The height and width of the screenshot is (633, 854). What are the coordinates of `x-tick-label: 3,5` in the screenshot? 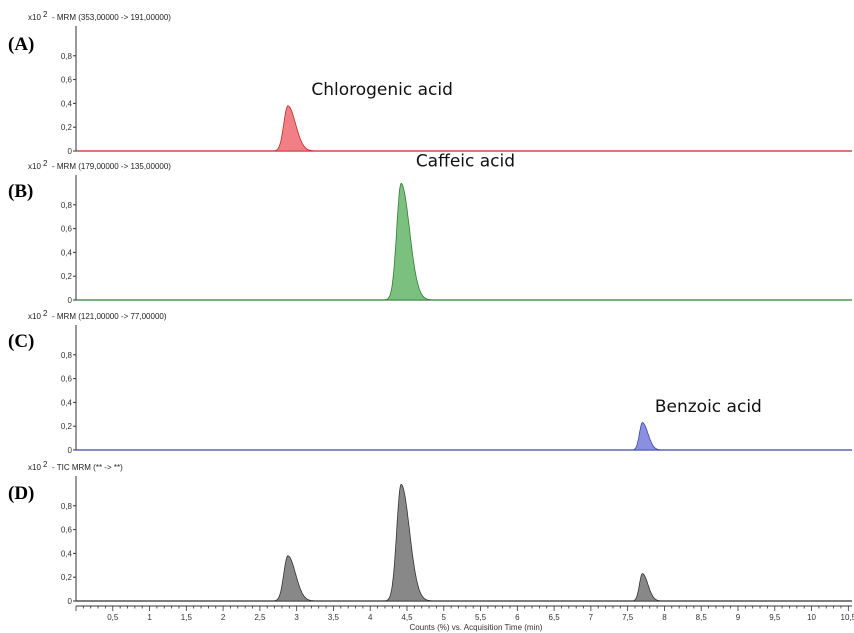 It's located at (334, 617).